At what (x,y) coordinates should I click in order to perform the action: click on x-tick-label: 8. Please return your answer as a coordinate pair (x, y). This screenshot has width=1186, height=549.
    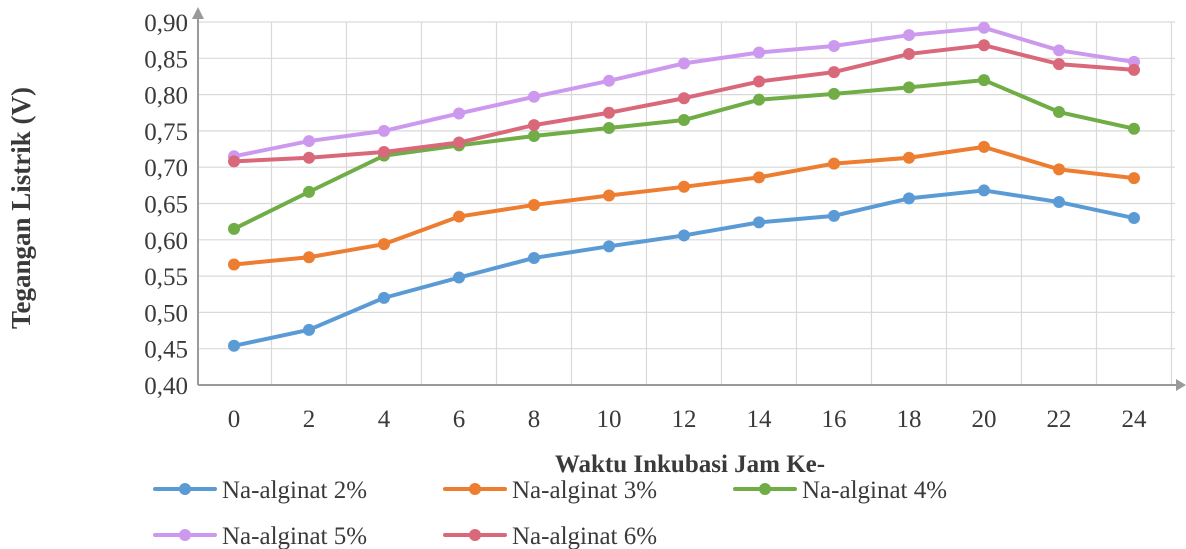
    Looking at the image, I should click on (534, 419).